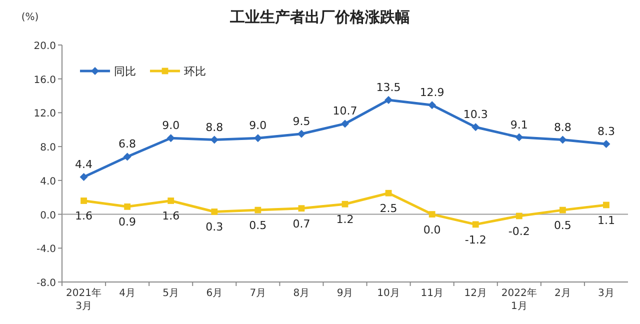  What do you see at coordinates (519, 125) in the screenshot?
I see `data-label: 9.1` at bounding box center [519, 125].